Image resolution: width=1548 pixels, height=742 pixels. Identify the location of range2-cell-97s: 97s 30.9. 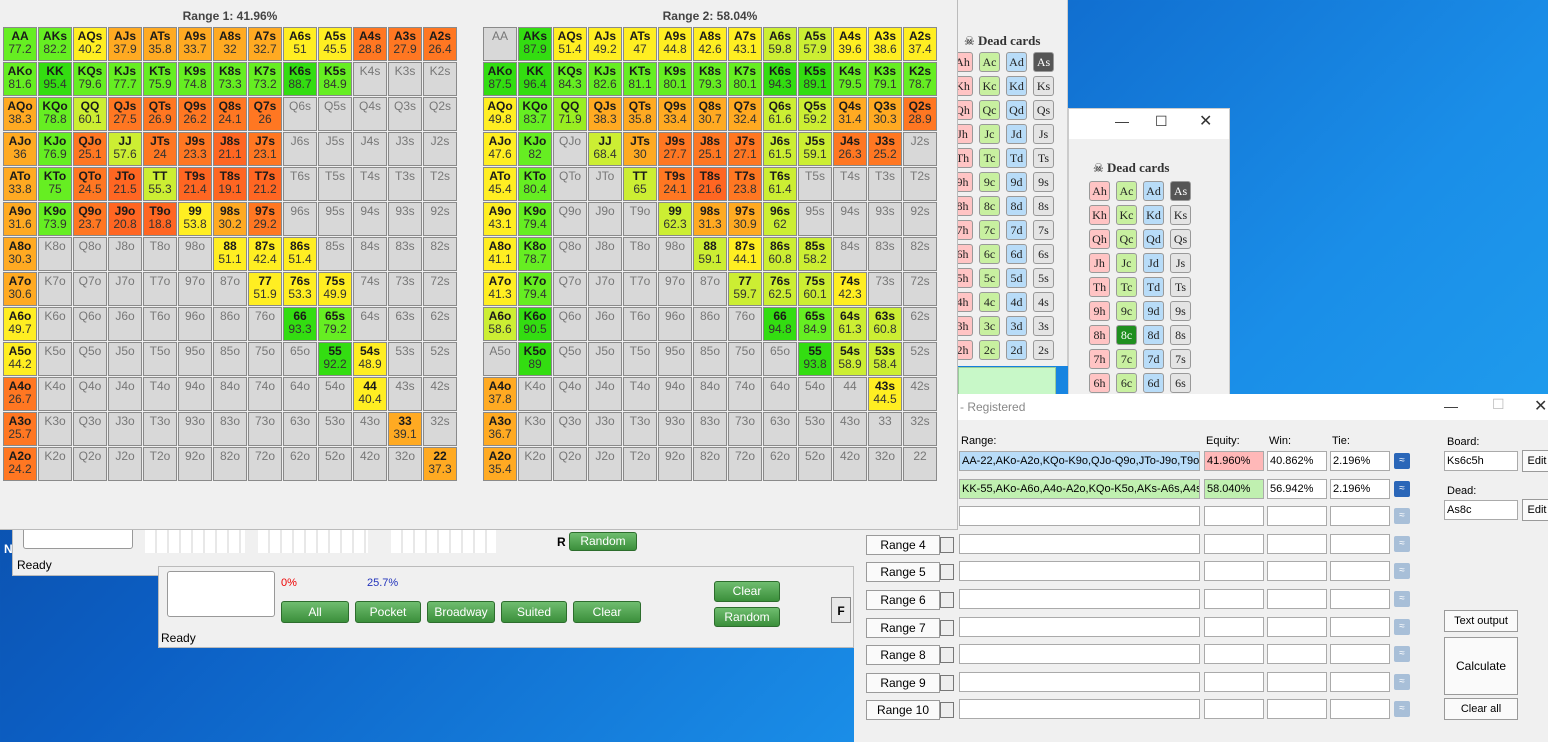
(745, 219).